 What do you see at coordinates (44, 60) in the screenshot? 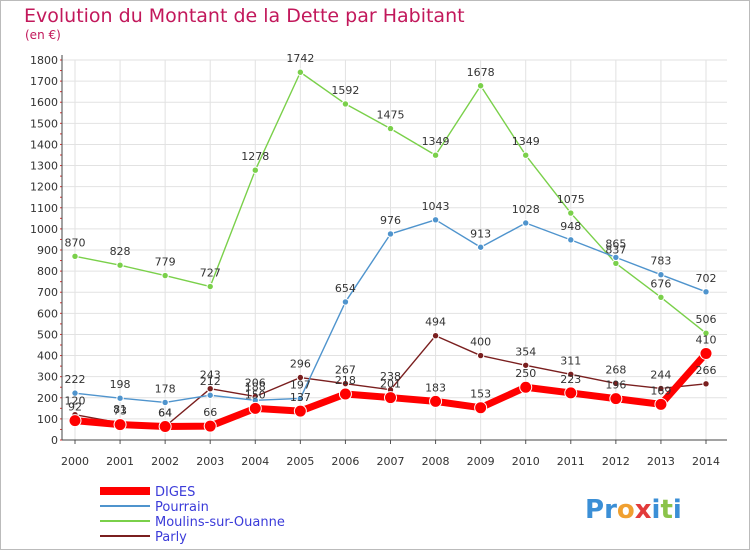
I see `y-tick-label: 1800` at bounding box center [44, 60].